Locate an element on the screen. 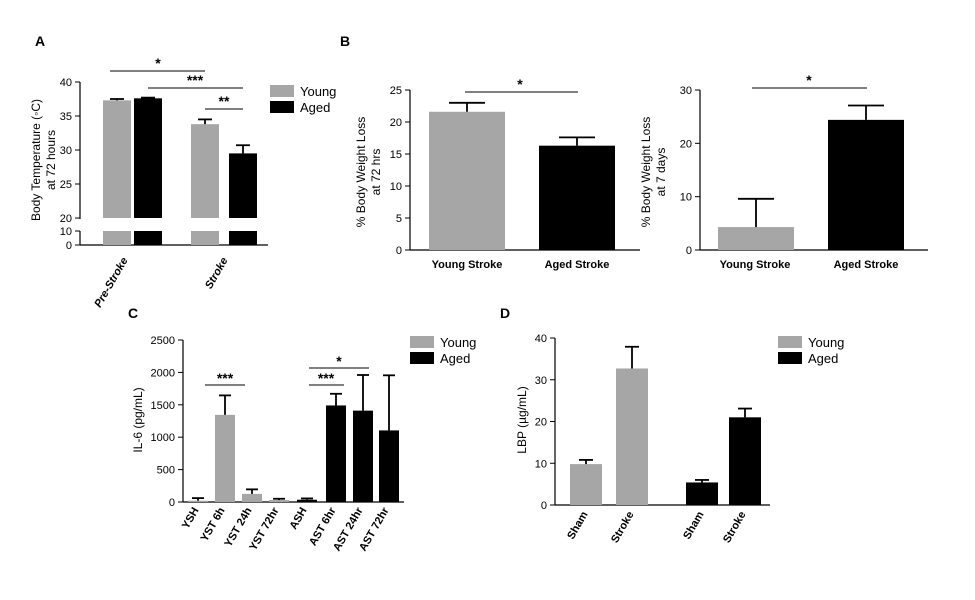 The width and height of the screenshot is (975, 600). y-tick-label: 25 is located at coordinates (66, 185).